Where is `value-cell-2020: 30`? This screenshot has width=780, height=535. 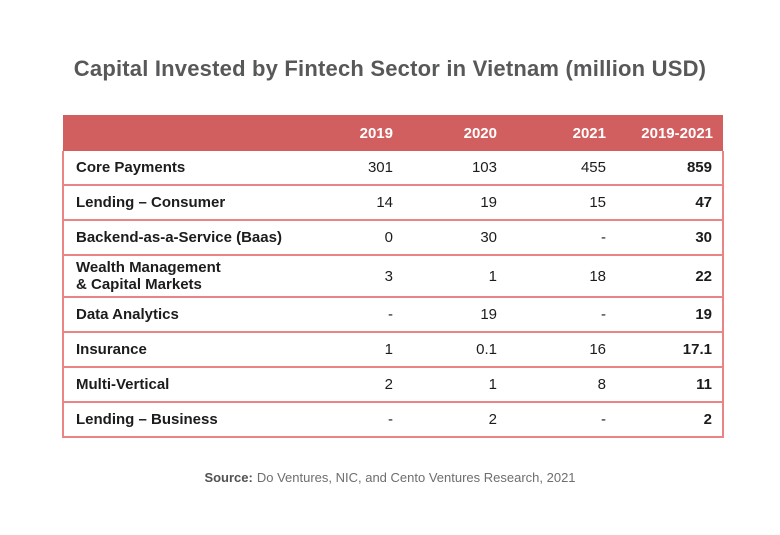 value-cell-2020: 30 is located at coordinates (455, 238).